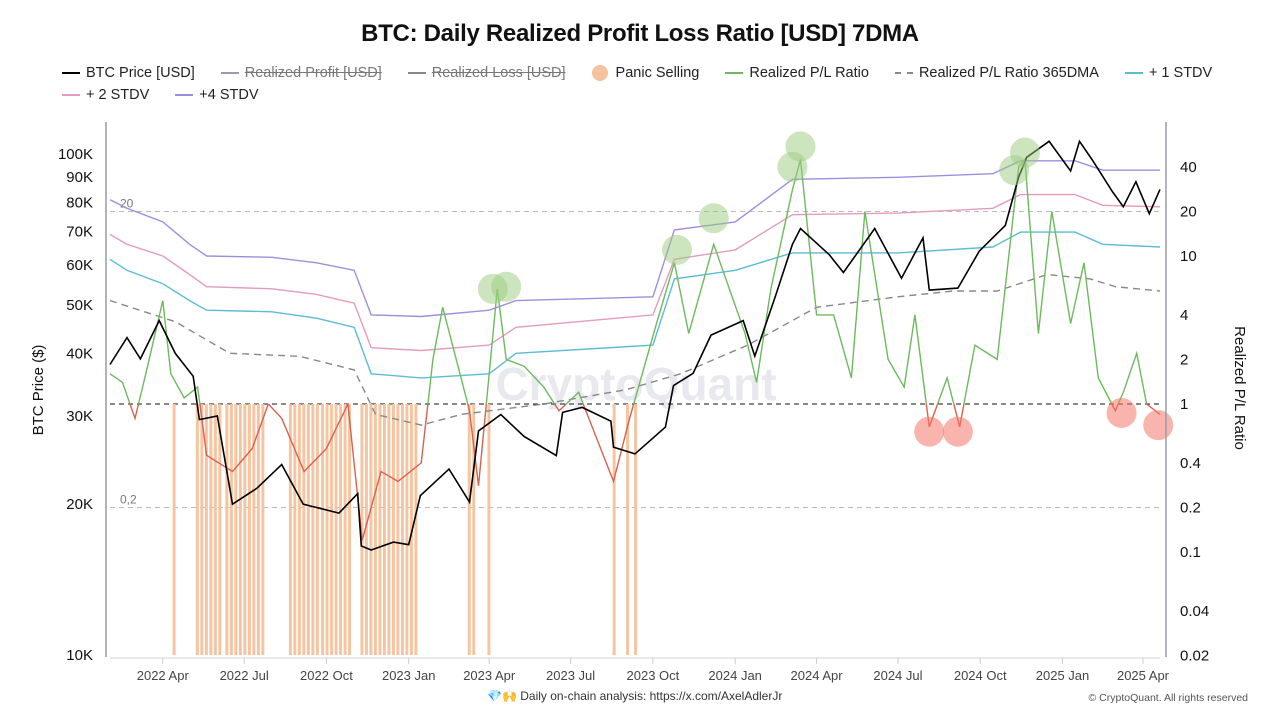 Image resolution: width=1280 pixels, height=720 pixels. What do you see at coordinates (118, 95) in the screenshot?
I see `legend-label: + 2 STDV` at bounding box center [118, 95].